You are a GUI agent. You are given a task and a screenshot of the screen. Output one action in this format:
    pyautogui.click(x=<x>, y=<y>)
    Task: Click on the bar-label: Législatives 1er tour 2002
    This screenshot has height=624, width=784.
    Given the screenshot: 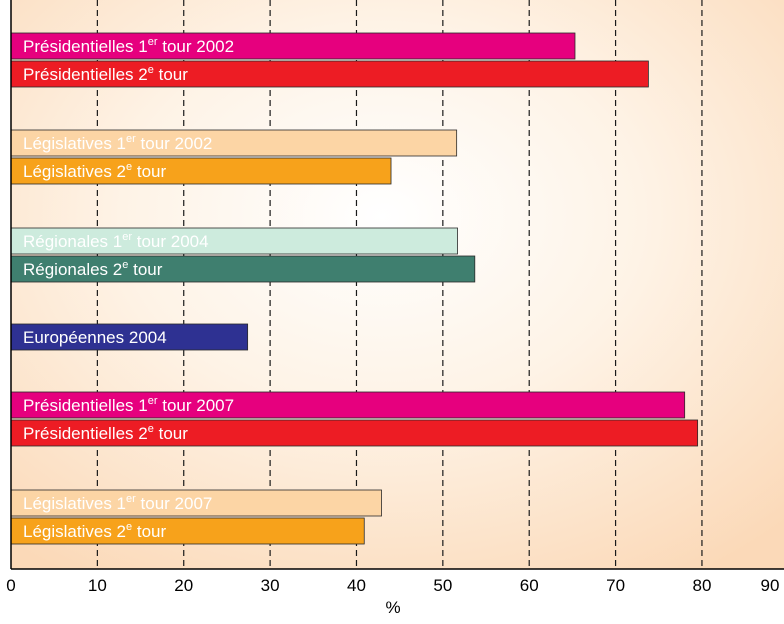 What is the action you would take?
    pyautogui.click(x=117, y=143)
    